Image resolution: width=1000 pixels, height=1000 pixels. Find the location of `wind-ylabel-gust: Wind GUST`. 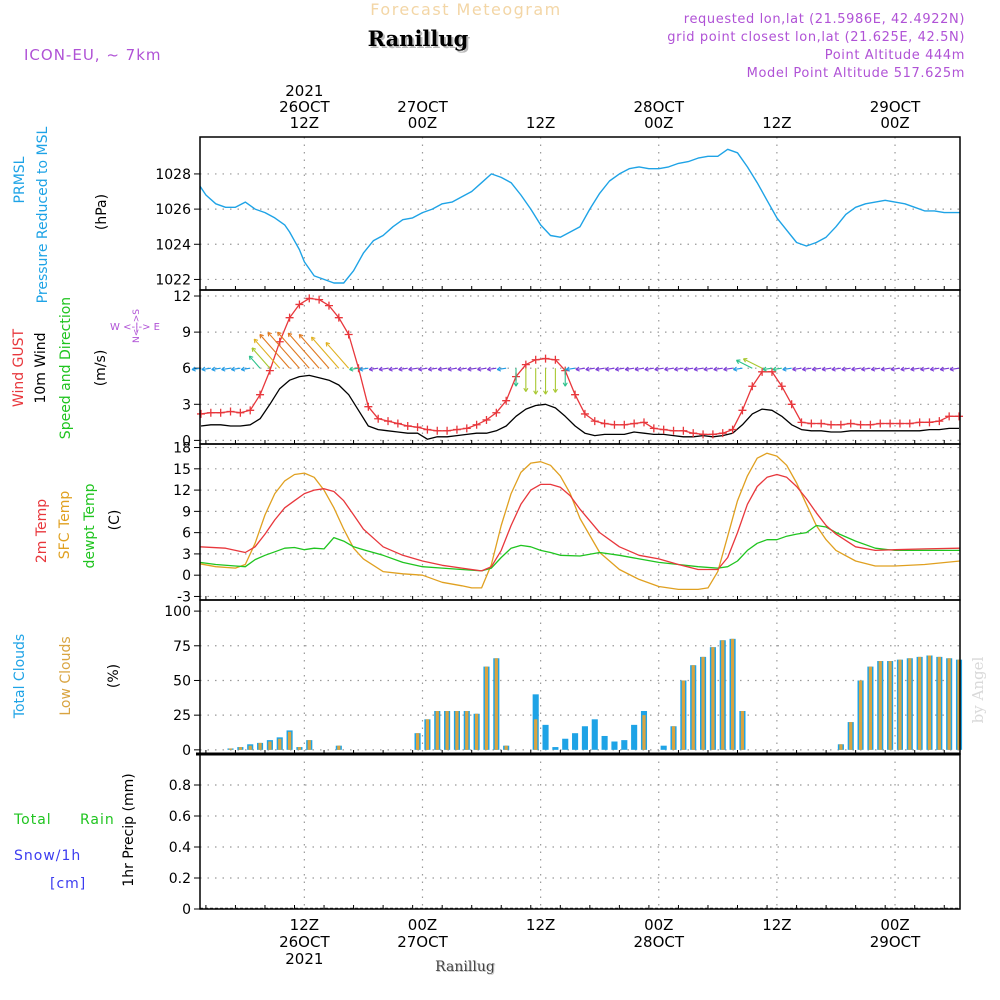

wind-ylabel-gust: Wind GUST is located at coordinates (19, 367).